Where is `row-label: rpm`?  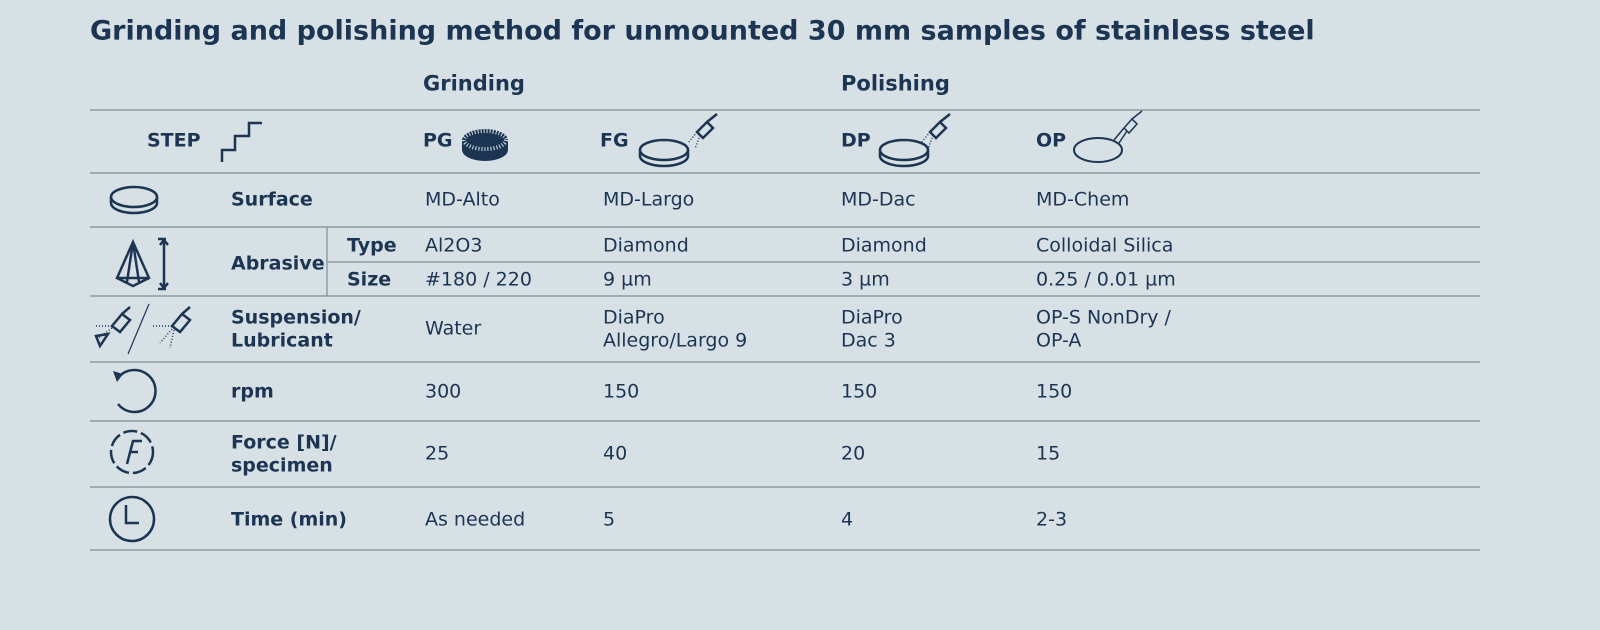 row-label: rpm is located at coordinates (252, 391).